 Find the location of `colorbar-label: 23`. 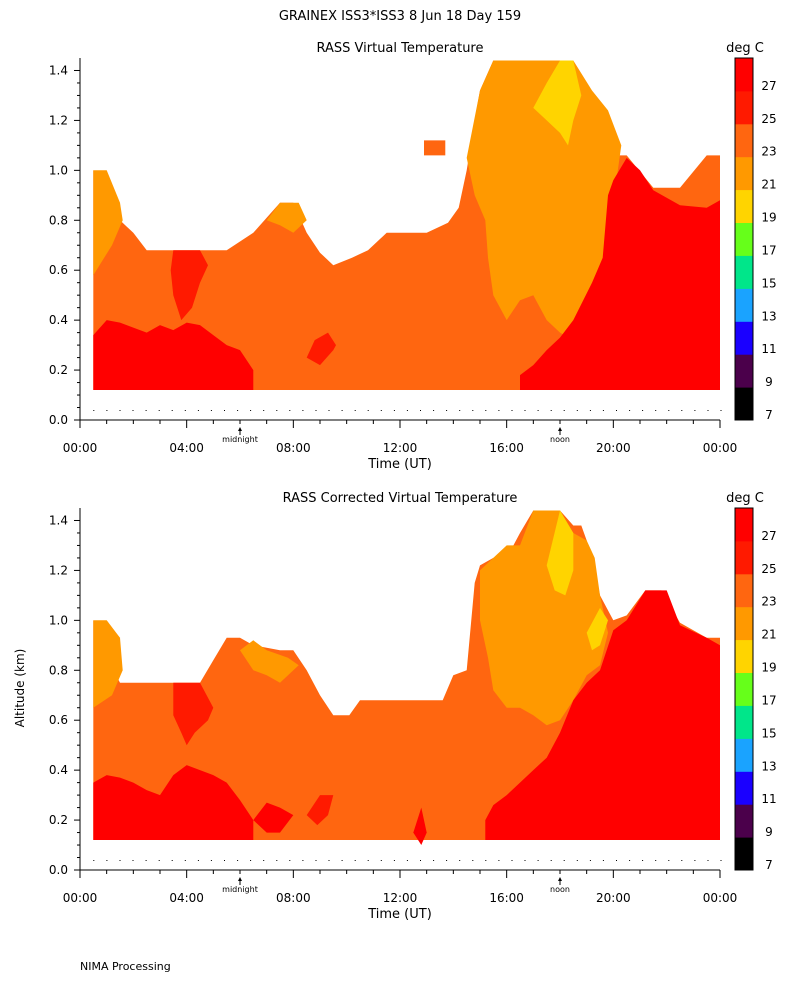

colorbar-label: 23 is located at coordinates (768, 602).